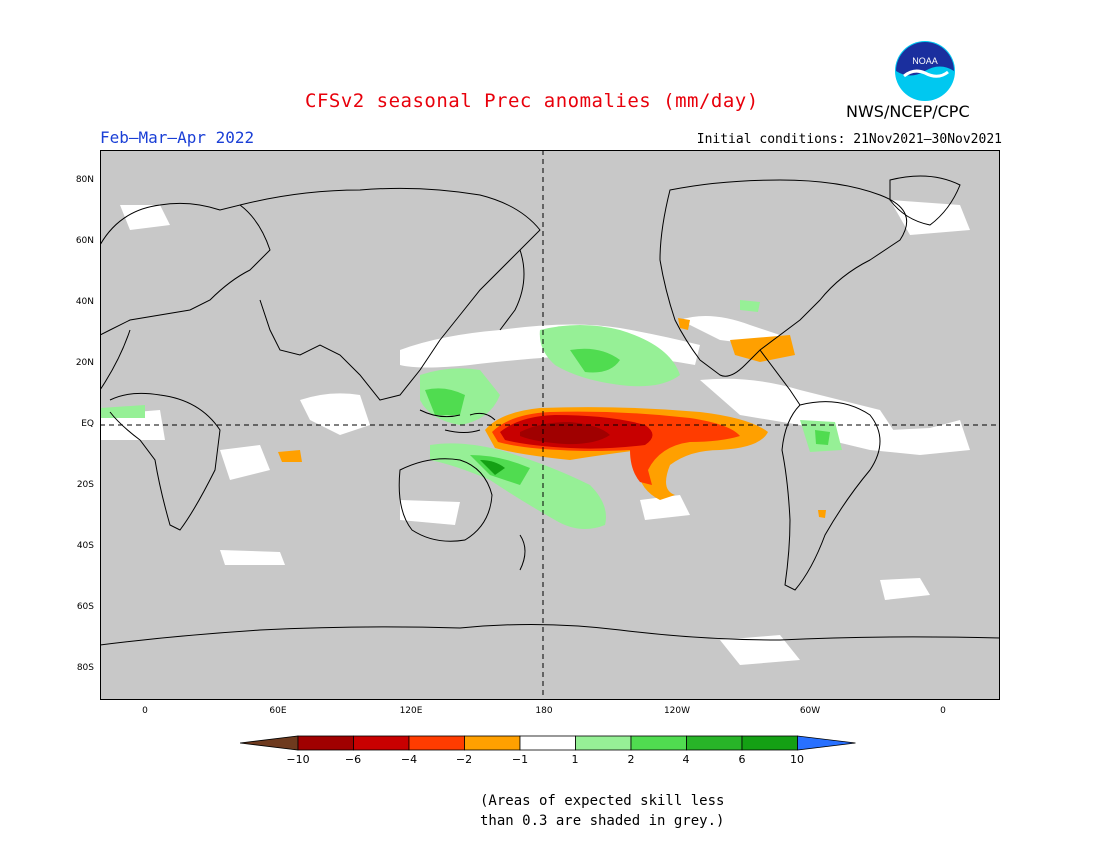  Describe the element at coordinates (925, 71) in the screenshot. I see `noaa-logo: NOAA` at that location.